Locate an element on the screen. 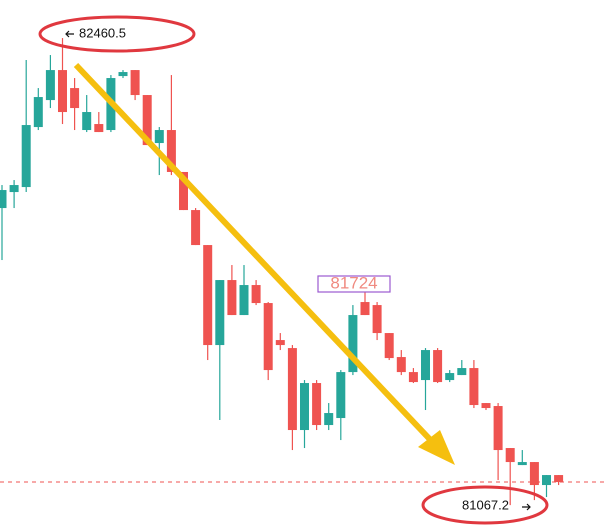 This screenshot has width=605, height=530. low-label: 81067.2 is located at coordinates (485, 504).